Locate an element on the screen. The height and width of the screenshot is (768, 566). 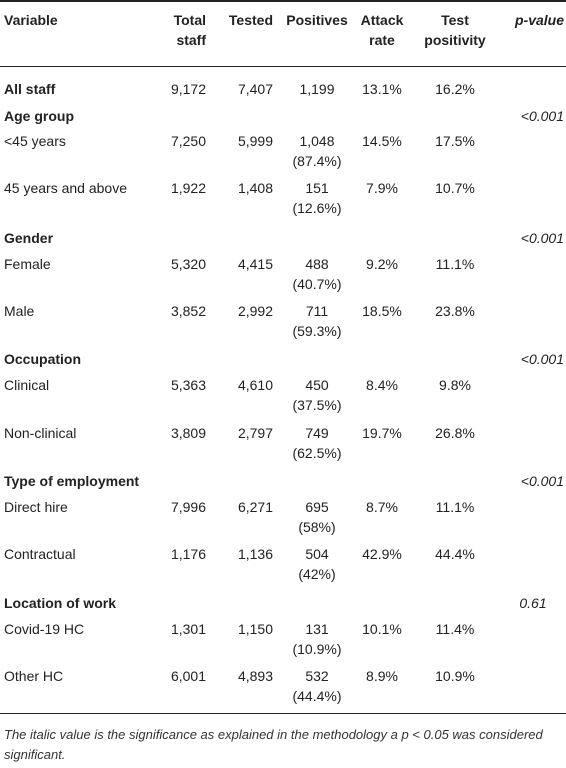
table-bottom-rule is located at coordinates (283, 713).